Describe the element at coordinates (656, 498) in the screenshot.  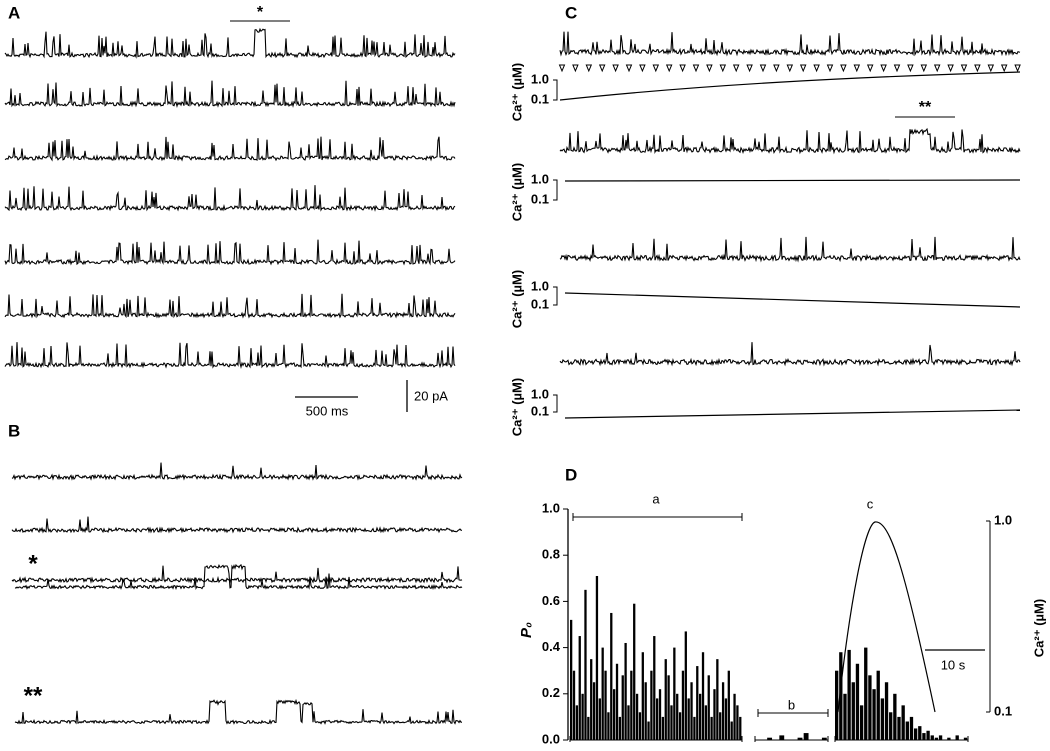
I see `period-label: a` at that location.